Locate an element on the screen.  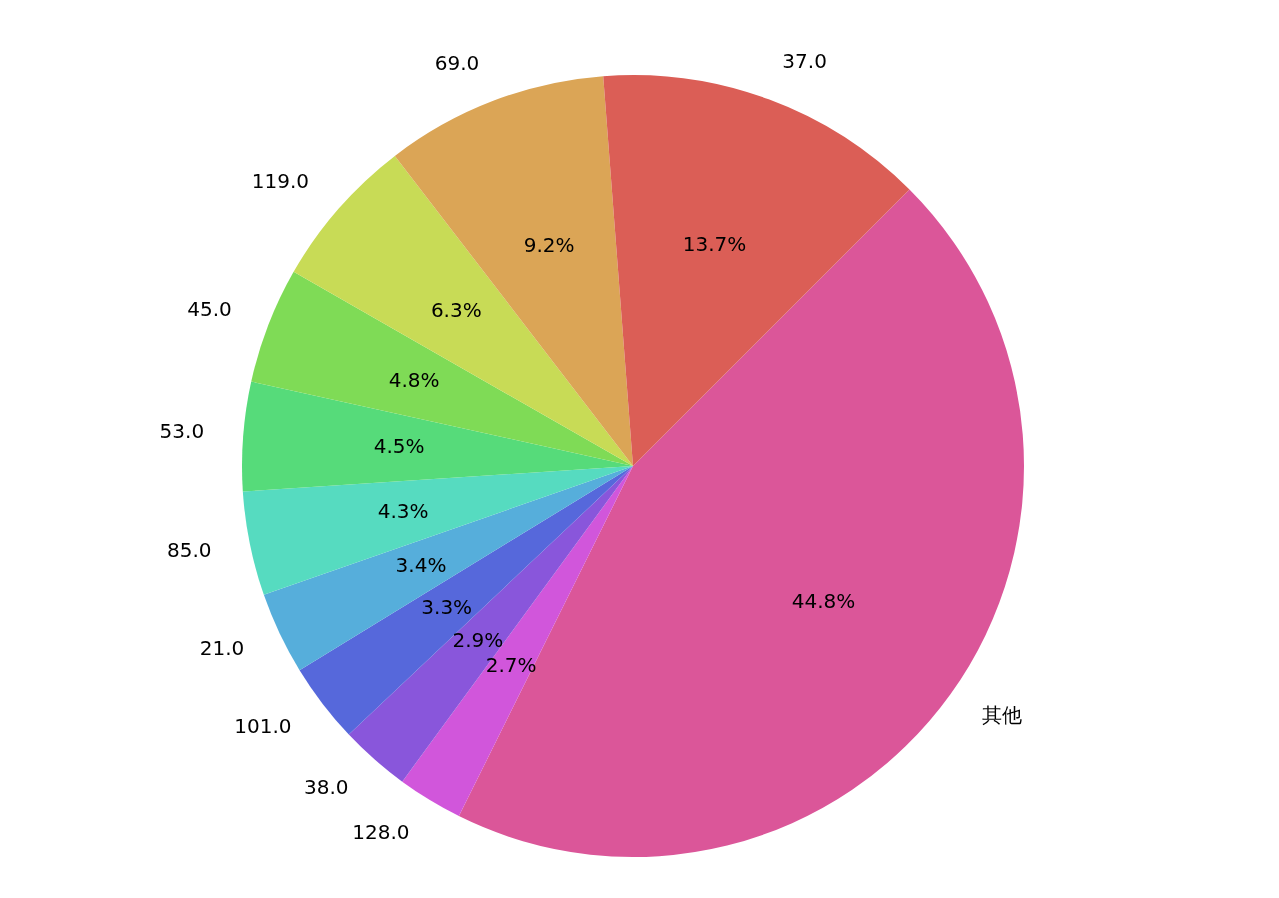
slice-label: 85.0 is located at coordinates (189, 549).